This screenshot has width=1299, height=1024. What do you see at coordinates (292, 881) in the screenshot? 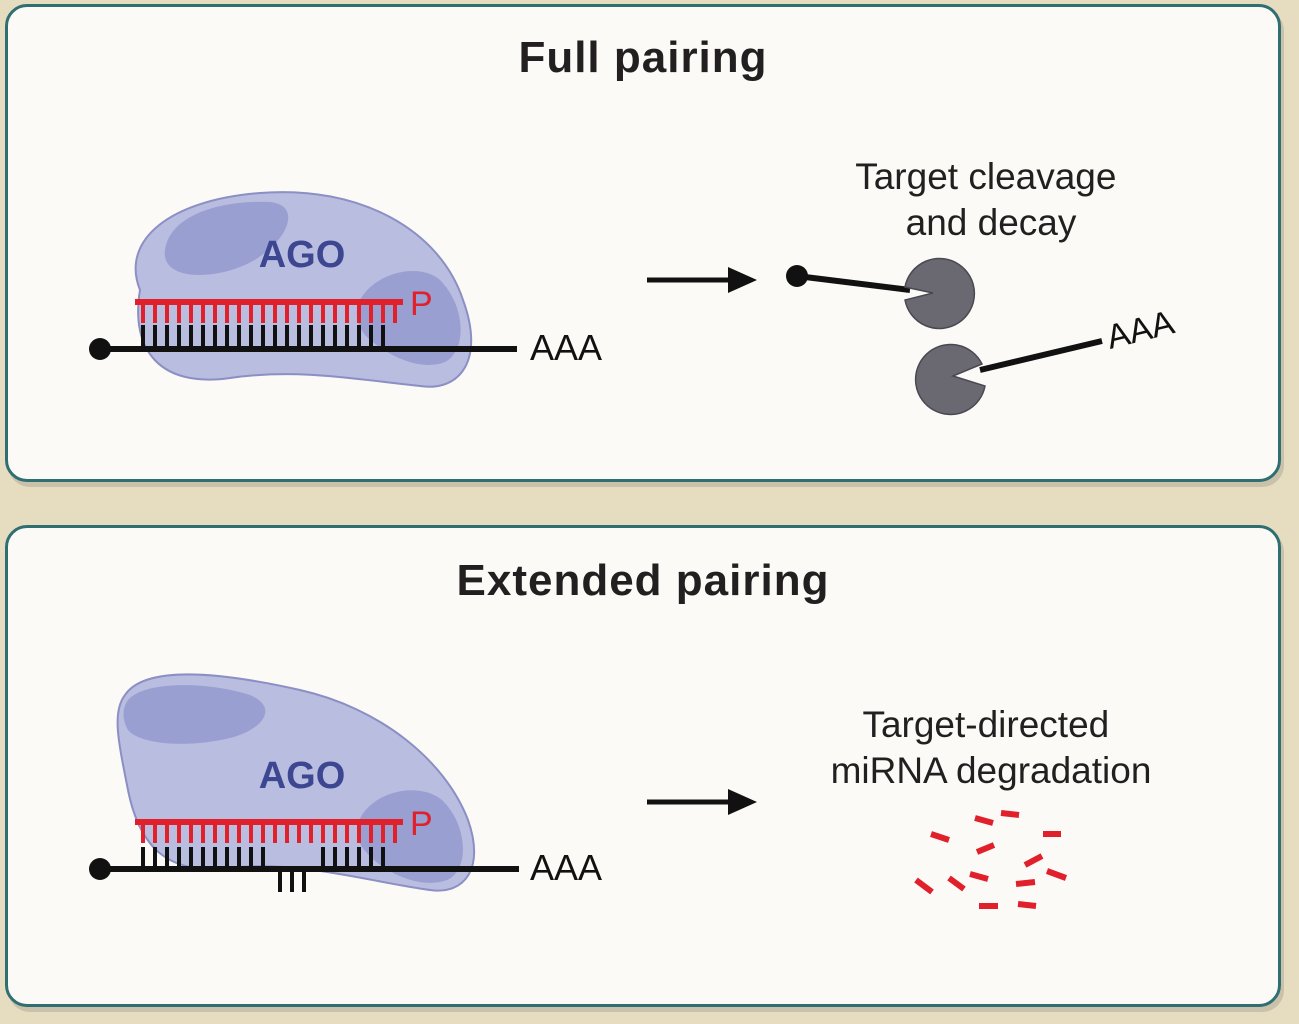
I see `bulge-loop` at bounding box center [292, 881].